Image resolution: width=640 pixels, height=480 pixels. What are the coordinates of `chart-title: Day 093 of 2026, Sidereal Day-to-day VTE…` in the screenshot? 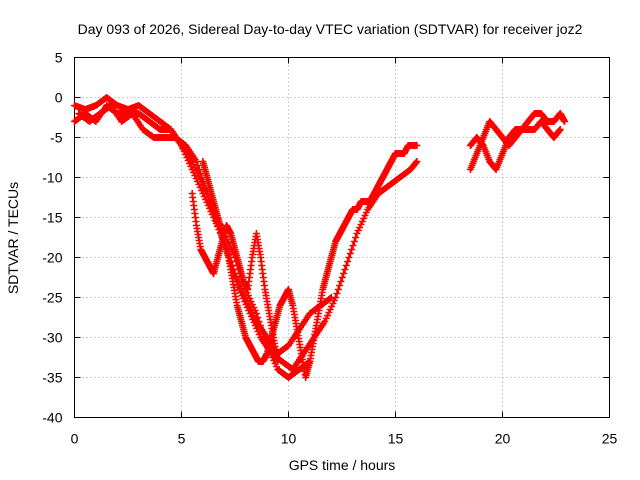 It's located at (330, 29).